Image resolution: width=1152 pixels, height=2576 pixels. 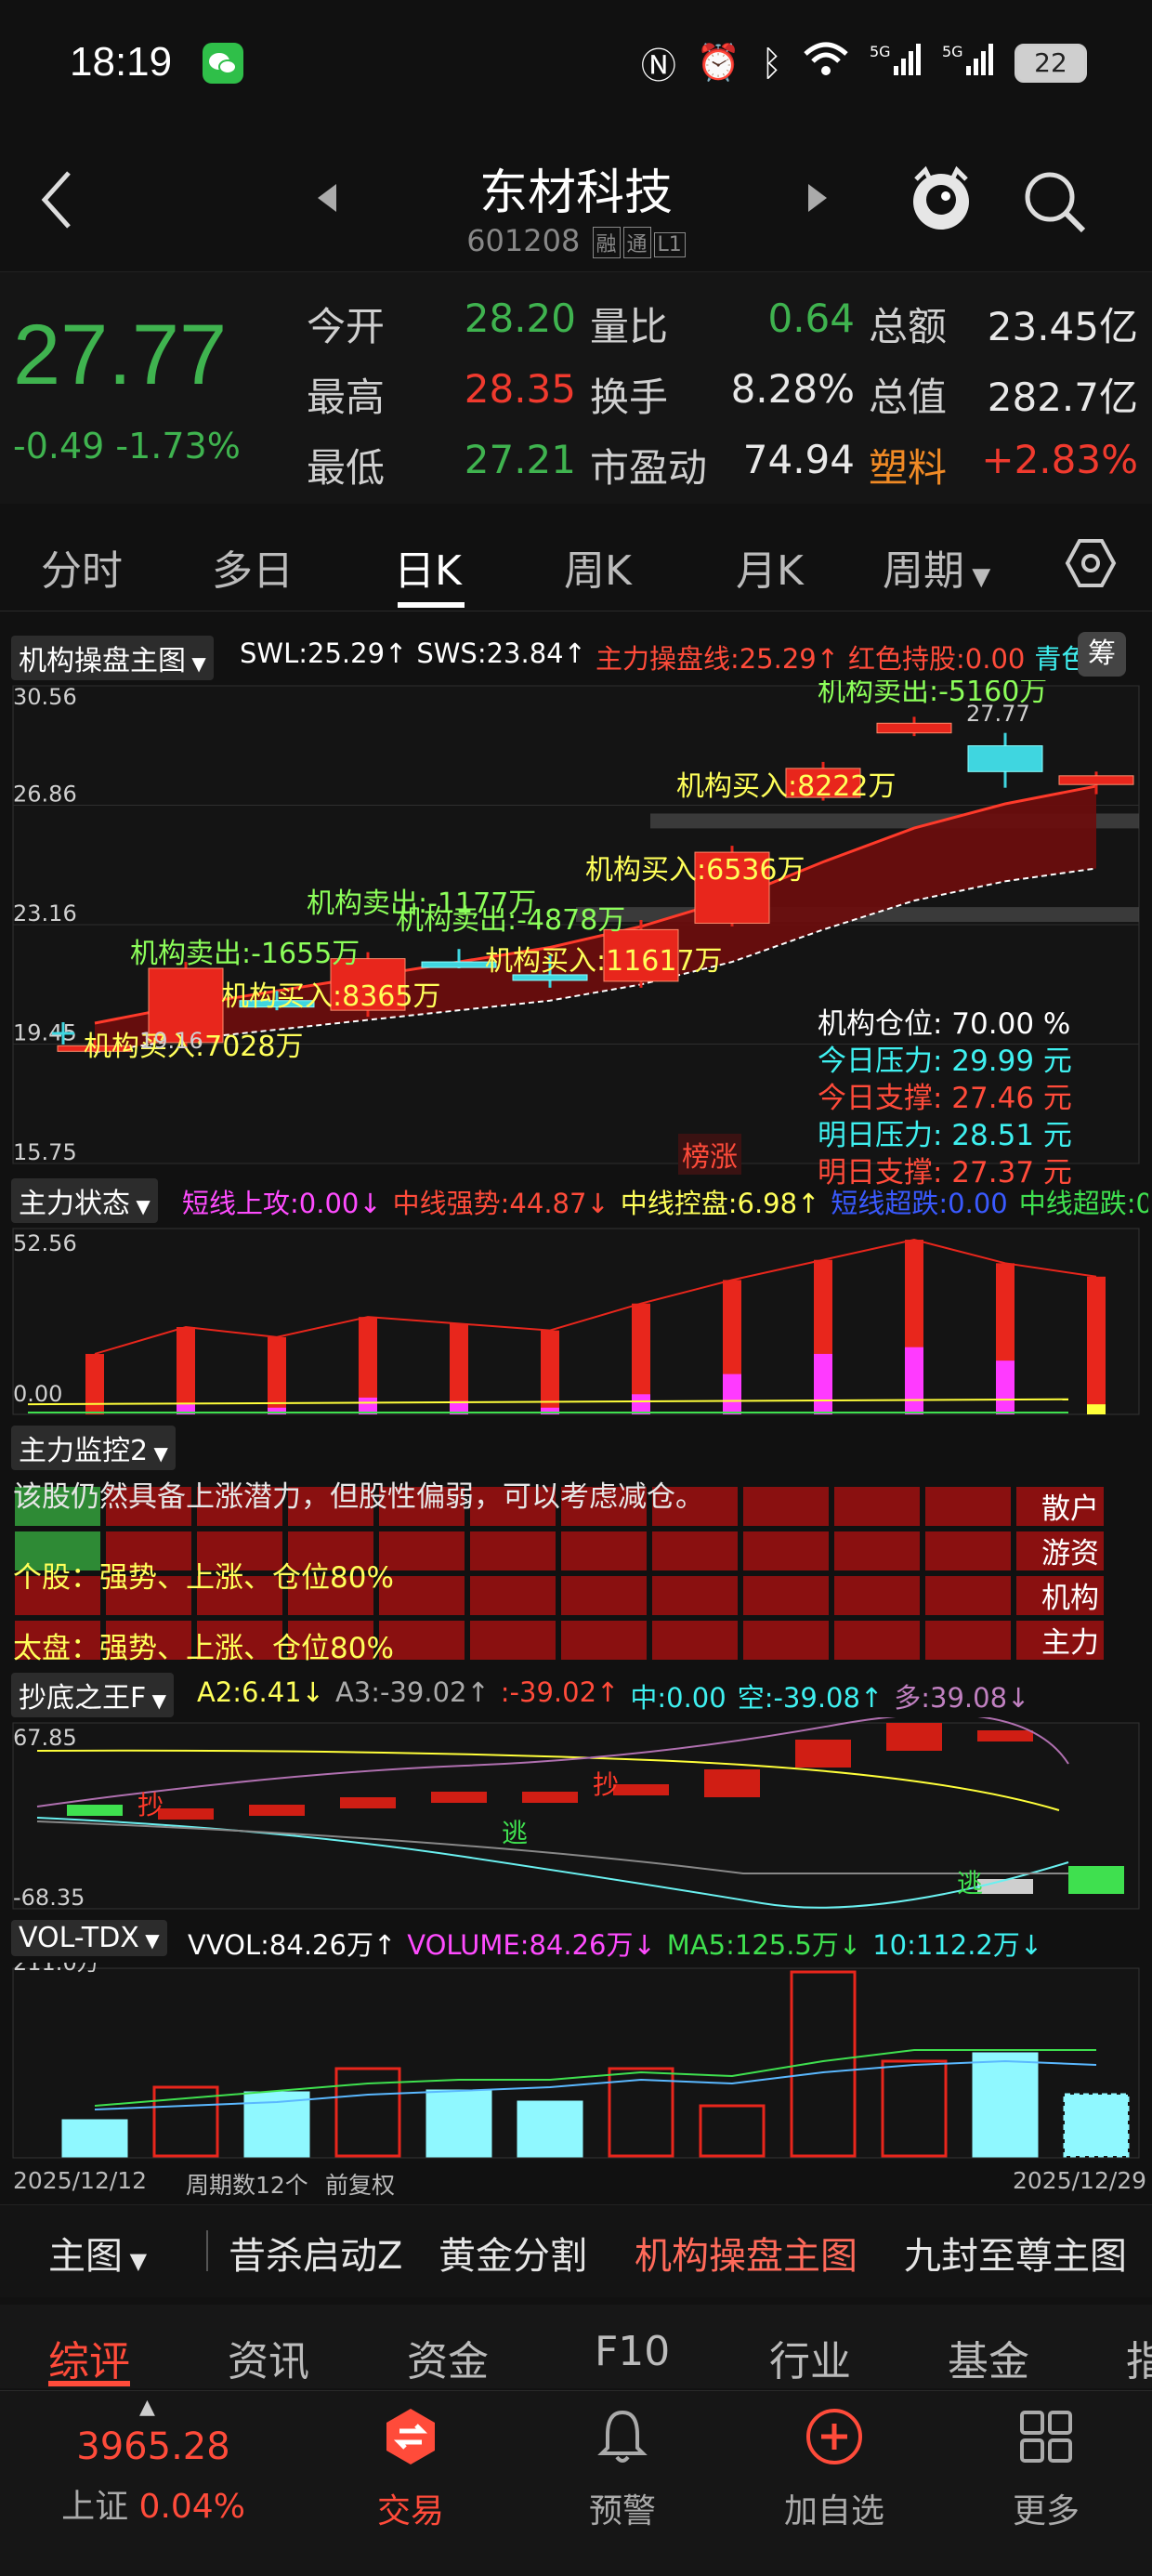 What do you see at coordinates (606, 1784) in the screenshot?
I see `signal-mark-1: 抄` at bounding box center [606, 1784].